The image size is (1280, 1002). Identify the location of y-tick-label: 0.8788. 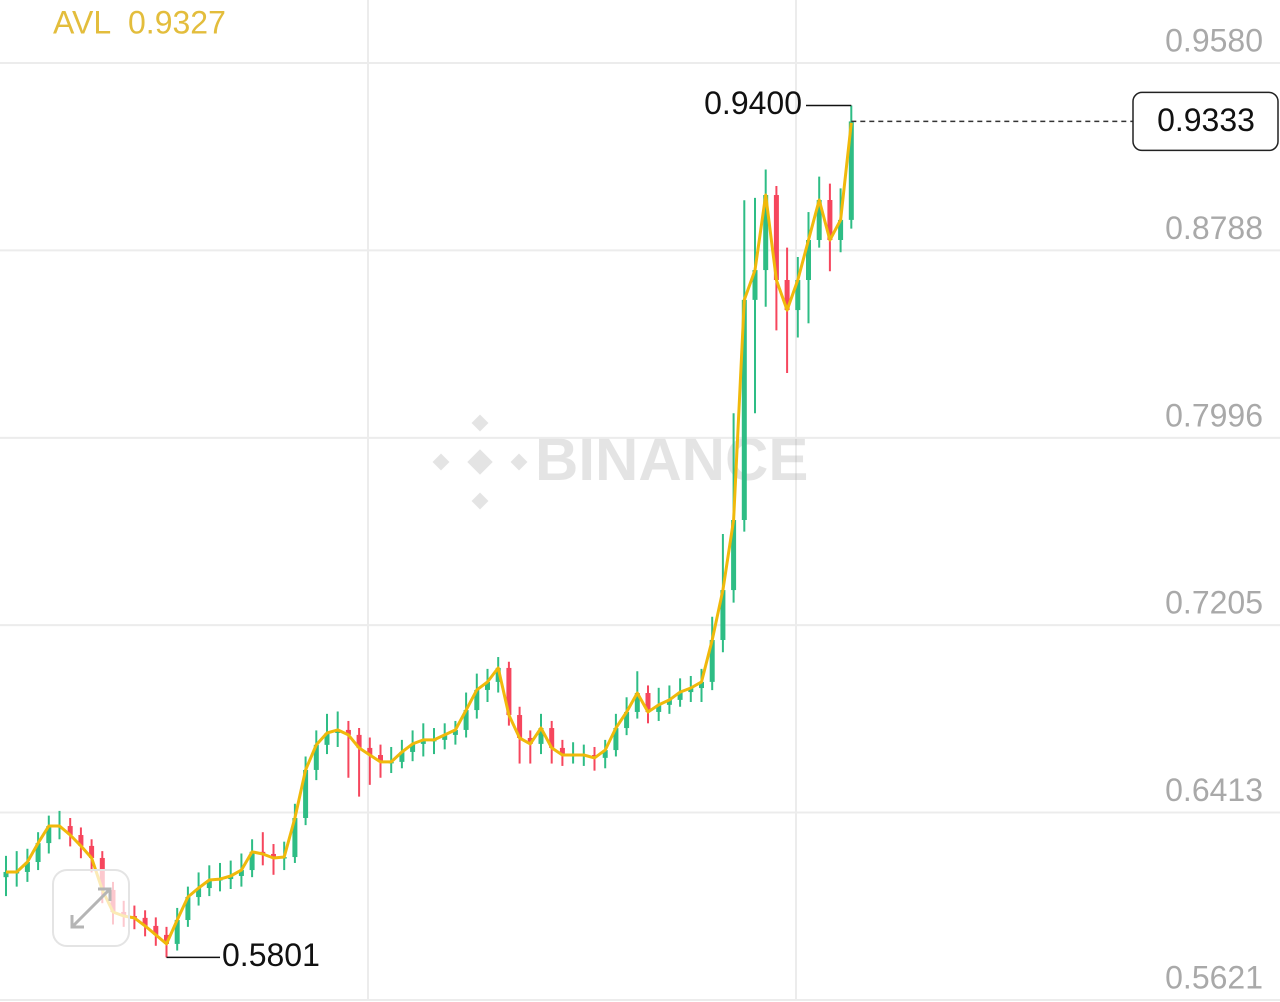
(1214, 228).